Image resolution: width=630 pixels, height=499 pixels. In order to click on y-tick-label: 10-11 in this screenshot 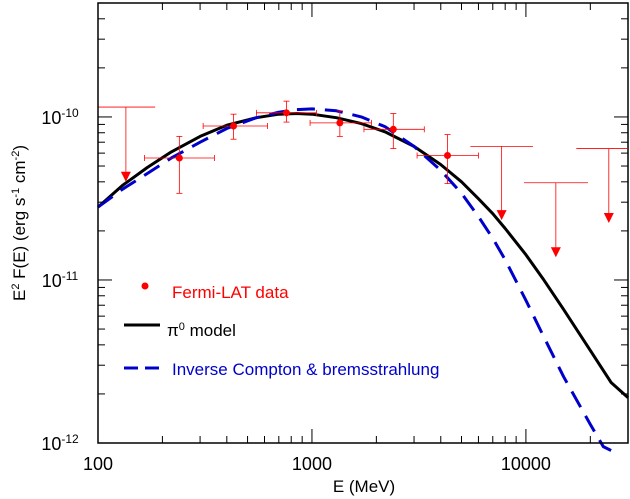, I will do `click(60, 280)`.